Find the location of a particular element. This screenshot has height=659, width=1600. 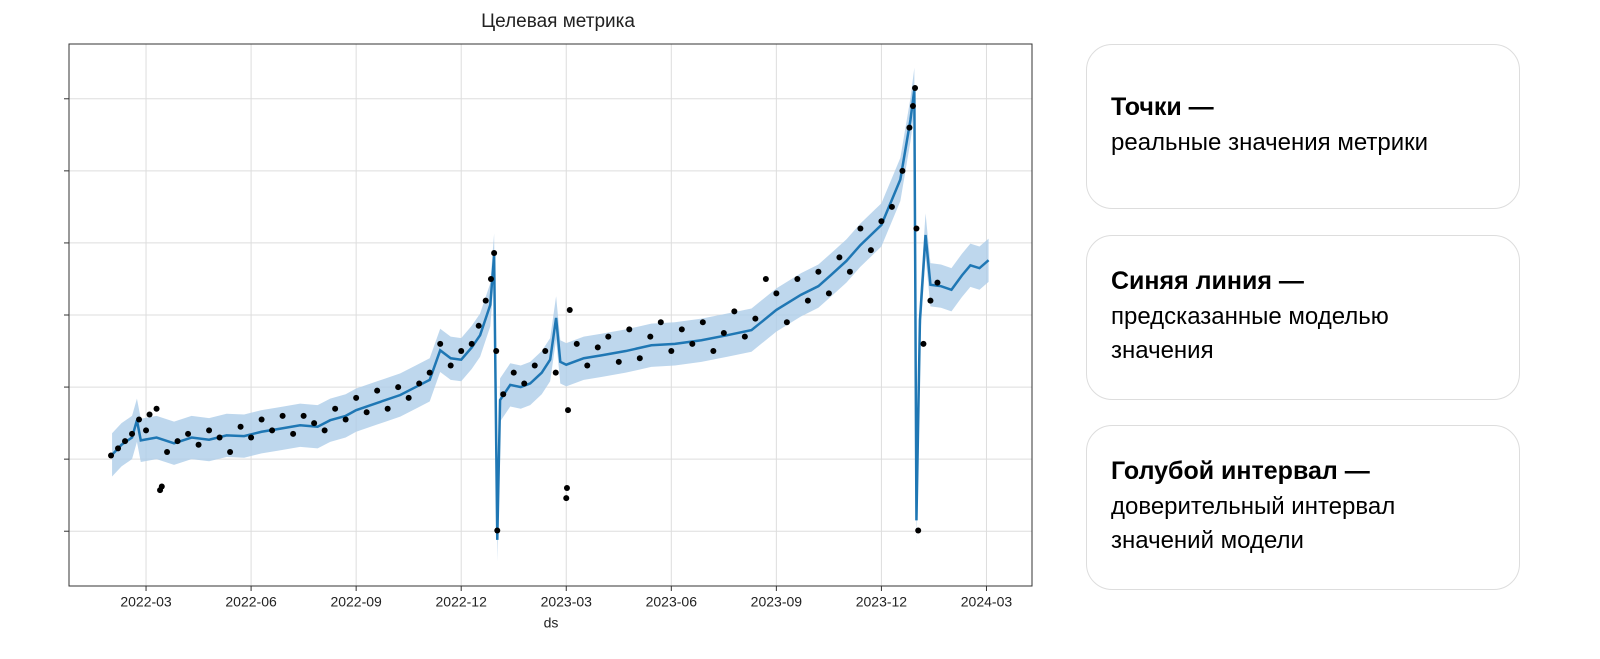

x-tick-label: 2023-12 is located at coordinates (882, 602).